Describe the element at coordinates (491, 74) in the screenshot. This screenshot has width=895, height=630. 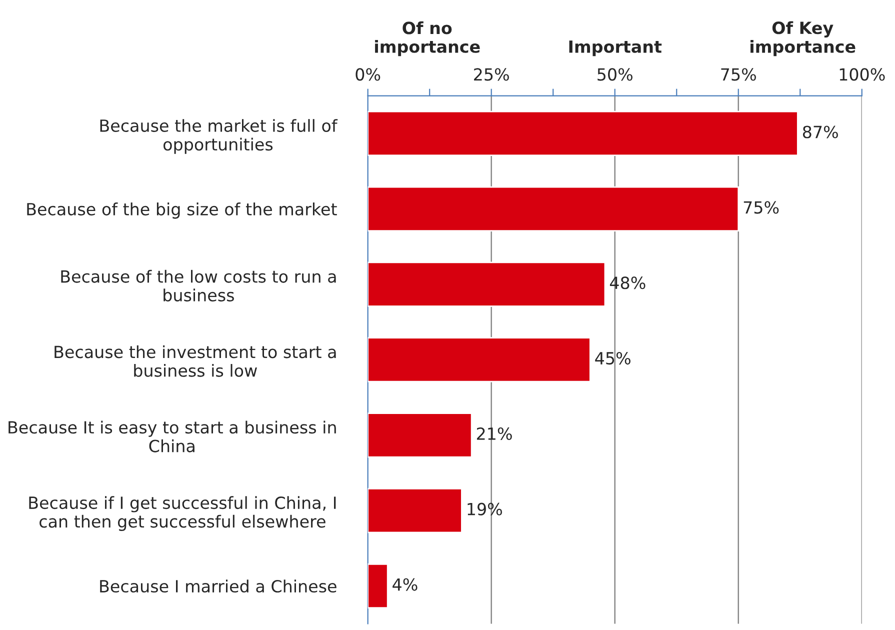
I see `x-tick-label: 25%` at that location.